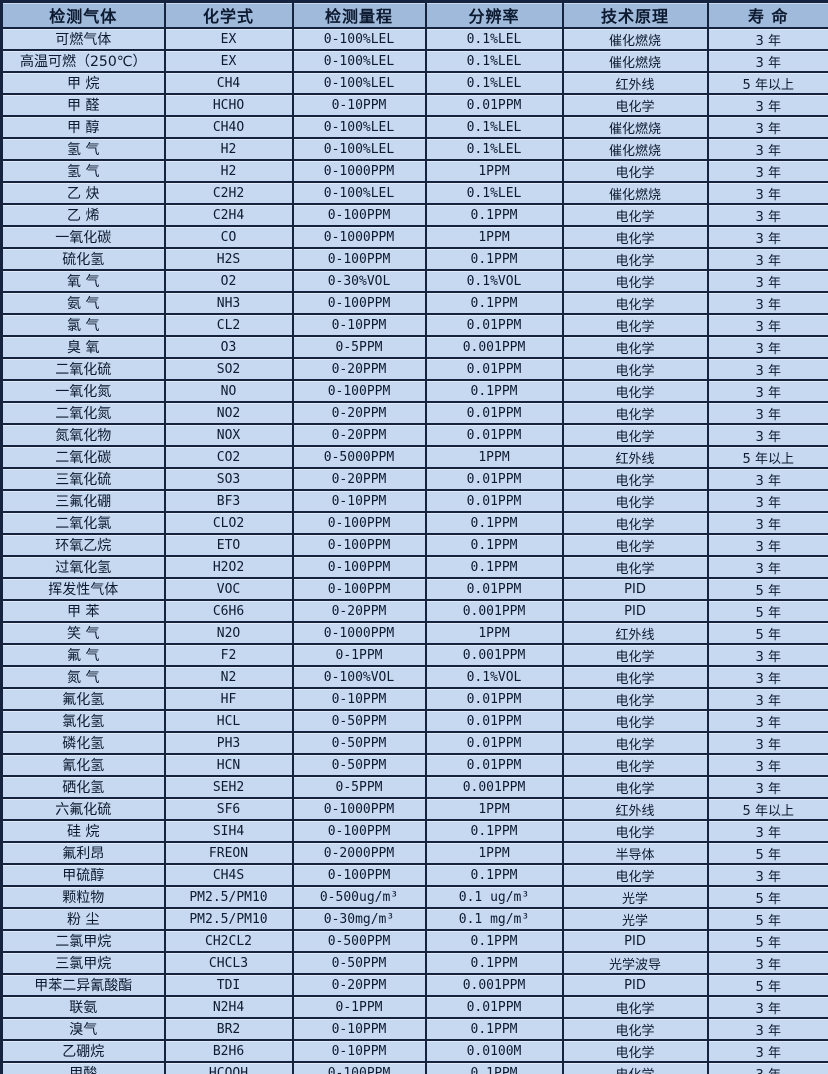 This screenshot has width=828, height=1074. Describe the element at coordinates (414, 171) in the screenshot. I see `table-row: 氢 气 H2 0-1000PPM 1PPM 电化学 3 年` at that location.